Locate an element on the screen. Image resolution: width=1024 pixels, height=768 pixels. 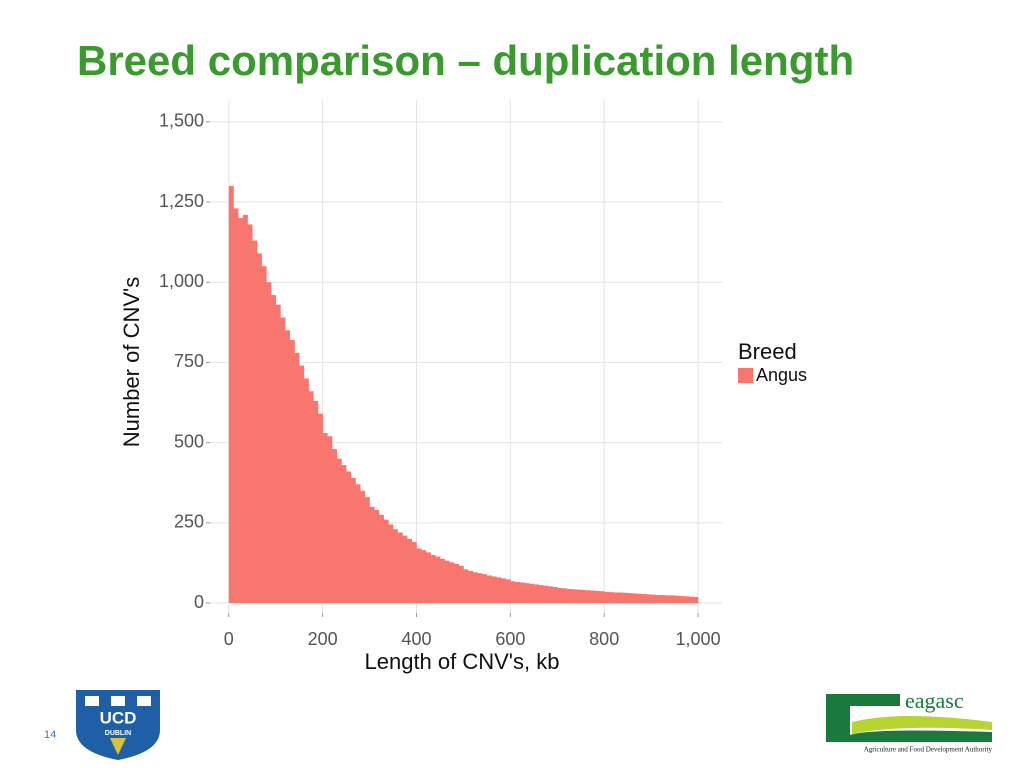
x-tick-label: 0 is located at coordinates (229, 639).